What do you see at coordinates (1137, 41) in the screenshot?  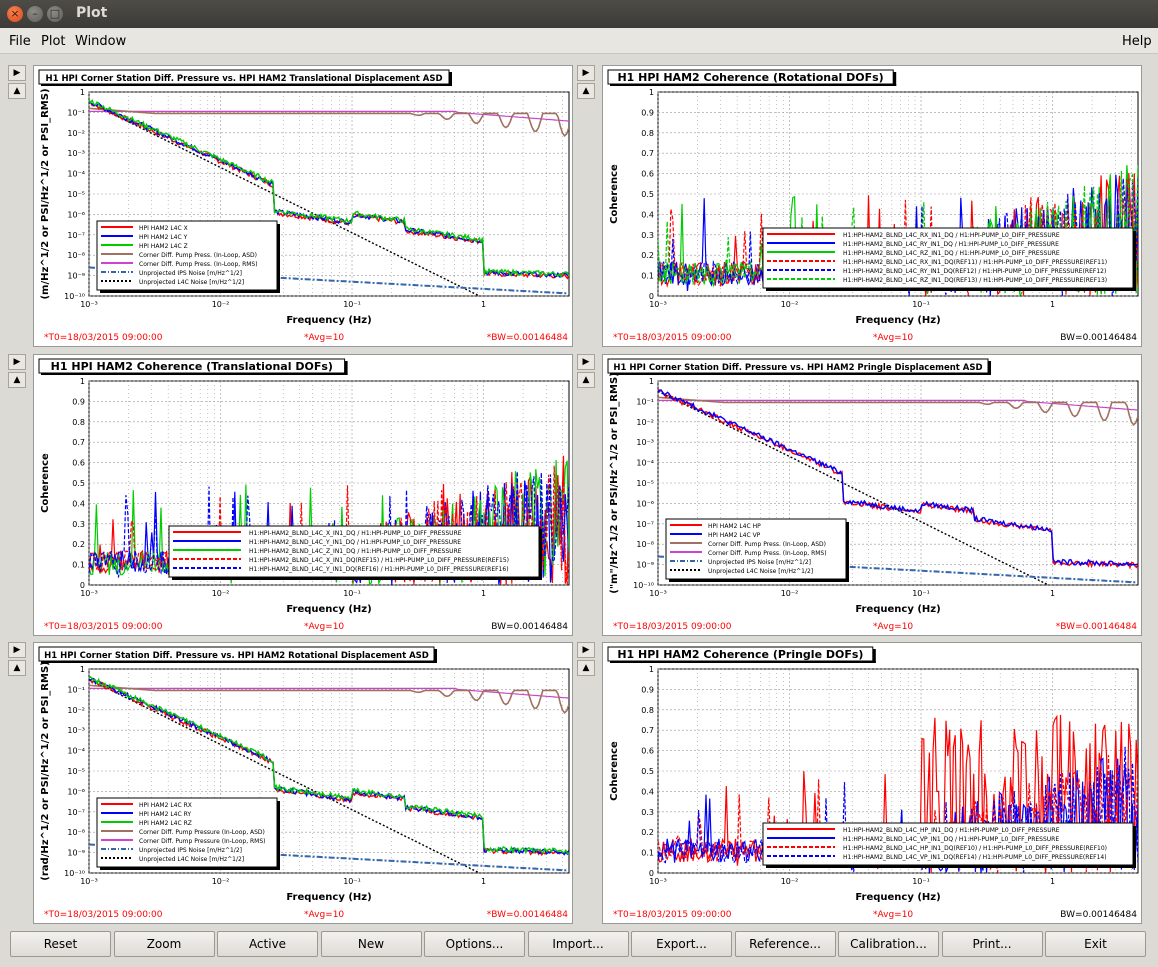 I see `menu-help: Help` at bounding box center [1137, 41].